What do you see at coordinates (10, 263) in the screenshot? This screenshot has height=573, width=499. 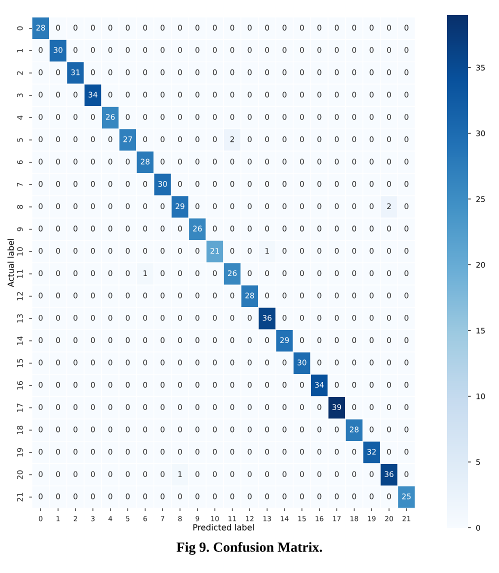 I see `y-axis-title: Actual label` at bounding box center [10, 263].